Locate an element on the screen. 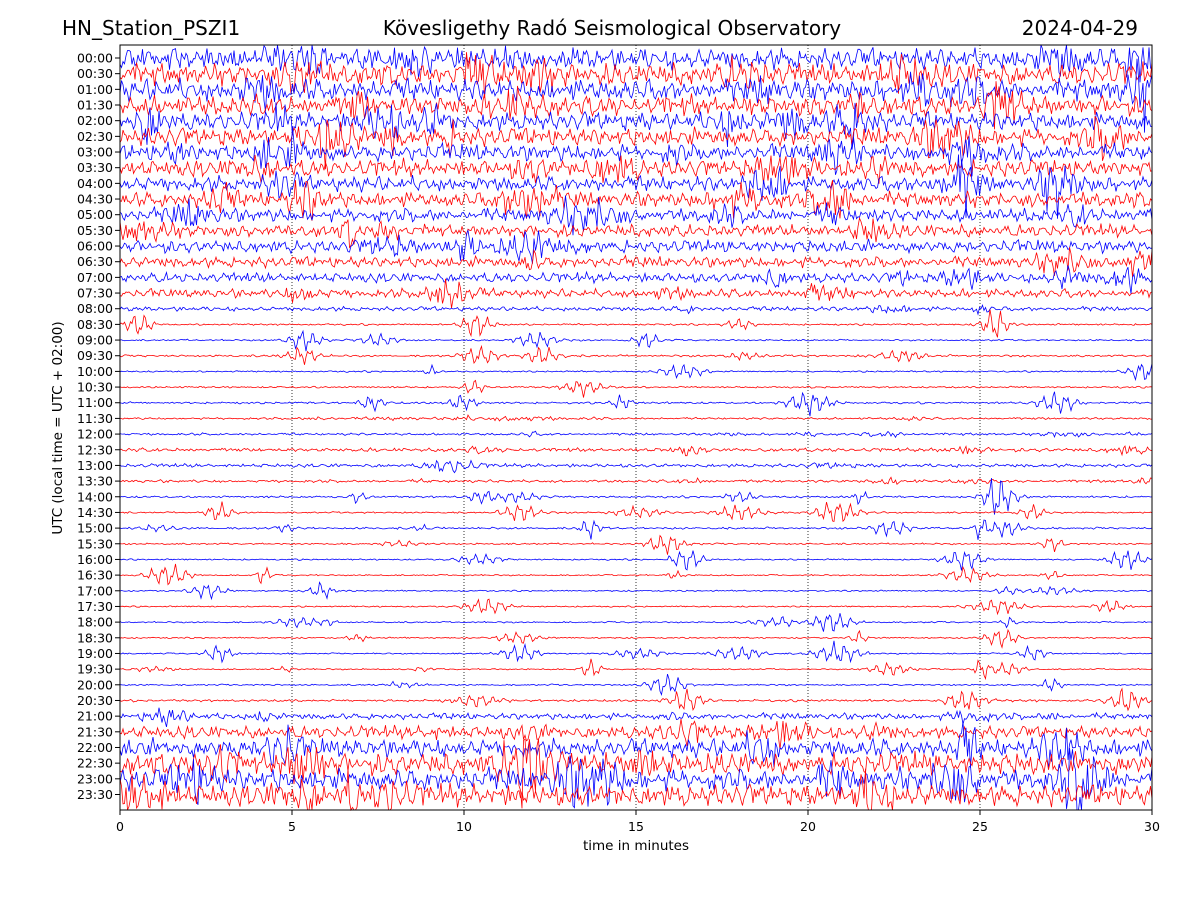 The image size is (1200, 900). x-tick-label-10: 10 is located at coordinates (464, 826).